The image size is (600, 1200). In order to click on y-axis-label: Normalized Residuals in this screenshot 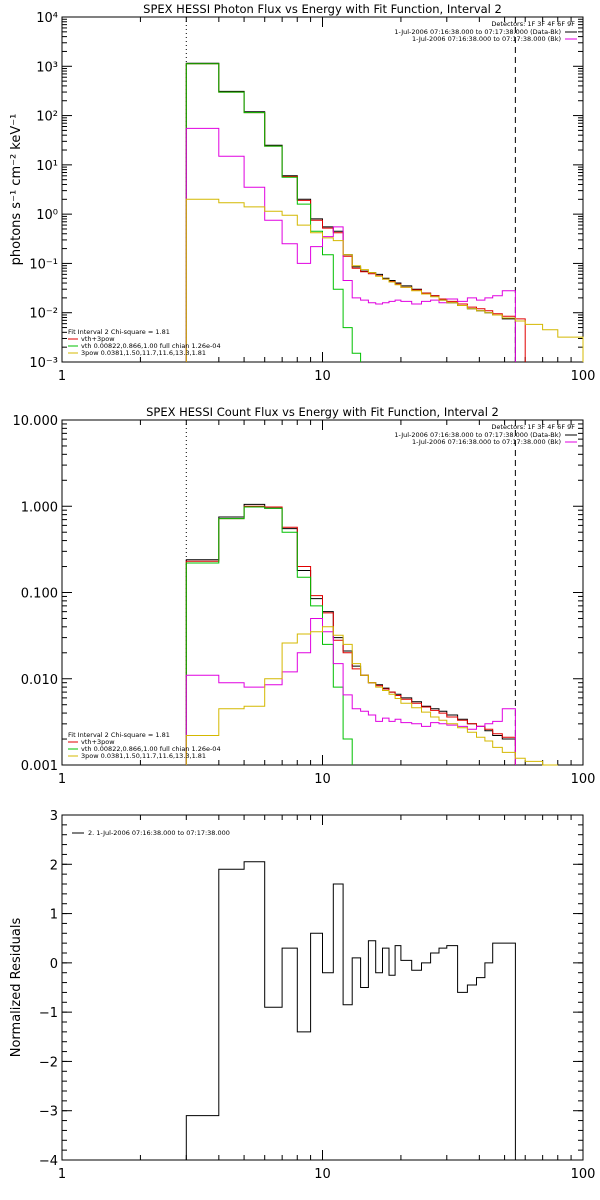, I will do `click(16, 988)`.